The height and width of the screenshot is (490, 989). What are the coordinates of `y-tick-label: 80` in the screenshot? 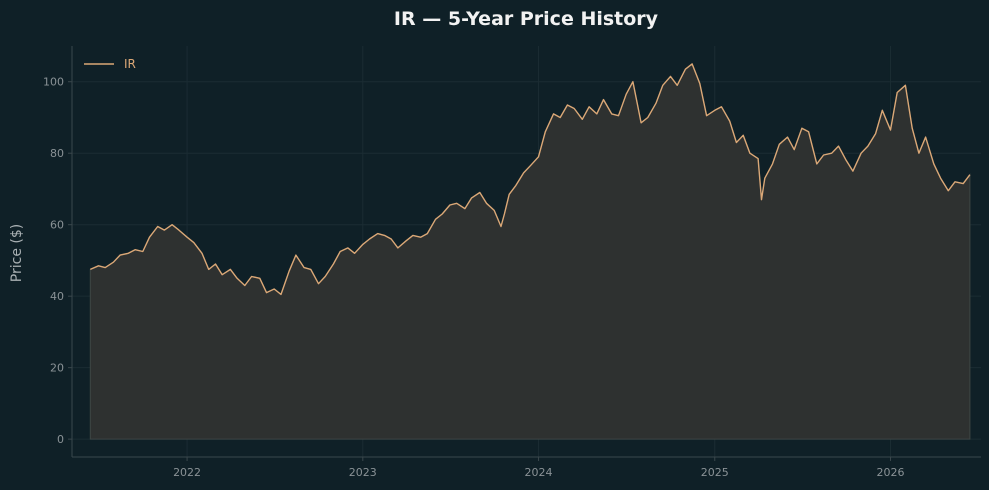 It's located at (57, 153).